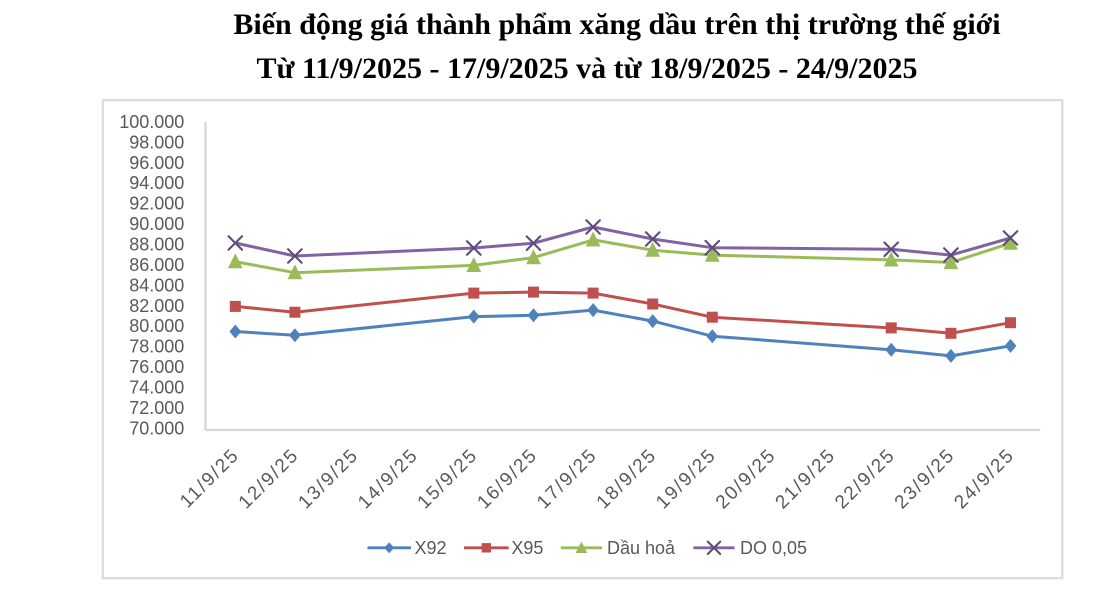 The height and width of the screenshot is (590, 1116). What do you see at coordinates (156, 245) in the screenshot?
I see `svg-text: 88.000` at bounding box center [156, 245].